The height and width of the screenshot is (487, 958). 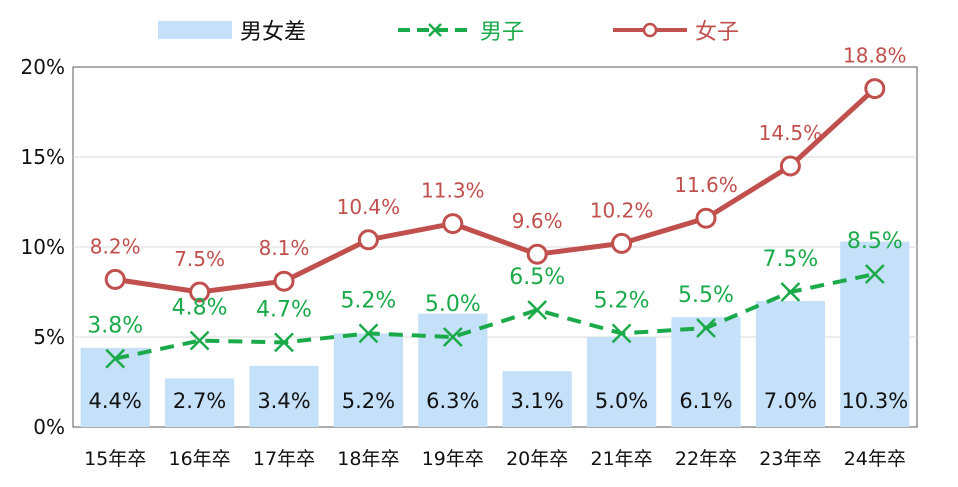 I want to click on diff-bar-label: 3.1%, so click(x=537, y=401).